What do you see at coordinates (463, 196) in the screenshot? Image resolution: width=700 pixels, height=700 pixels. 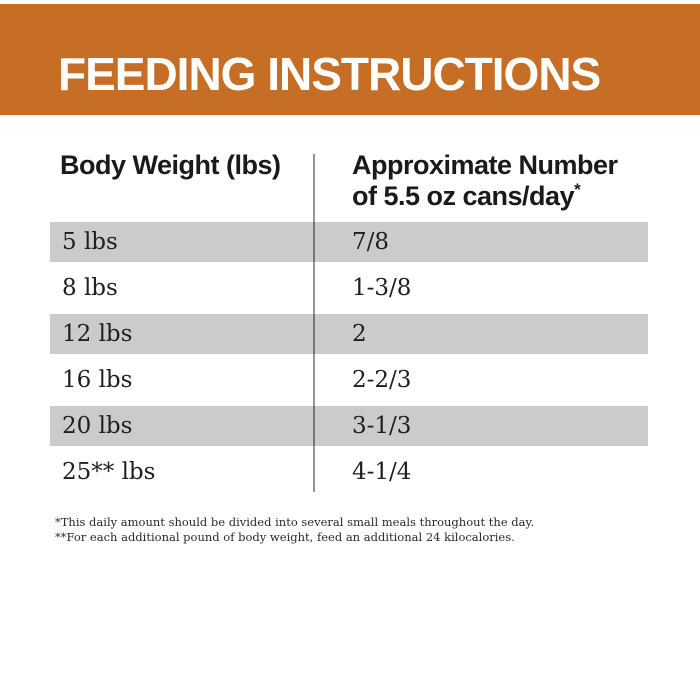 I see `column-header-cans-line2: of 5.5 oz cans/day` at bounding box center [463, 196].